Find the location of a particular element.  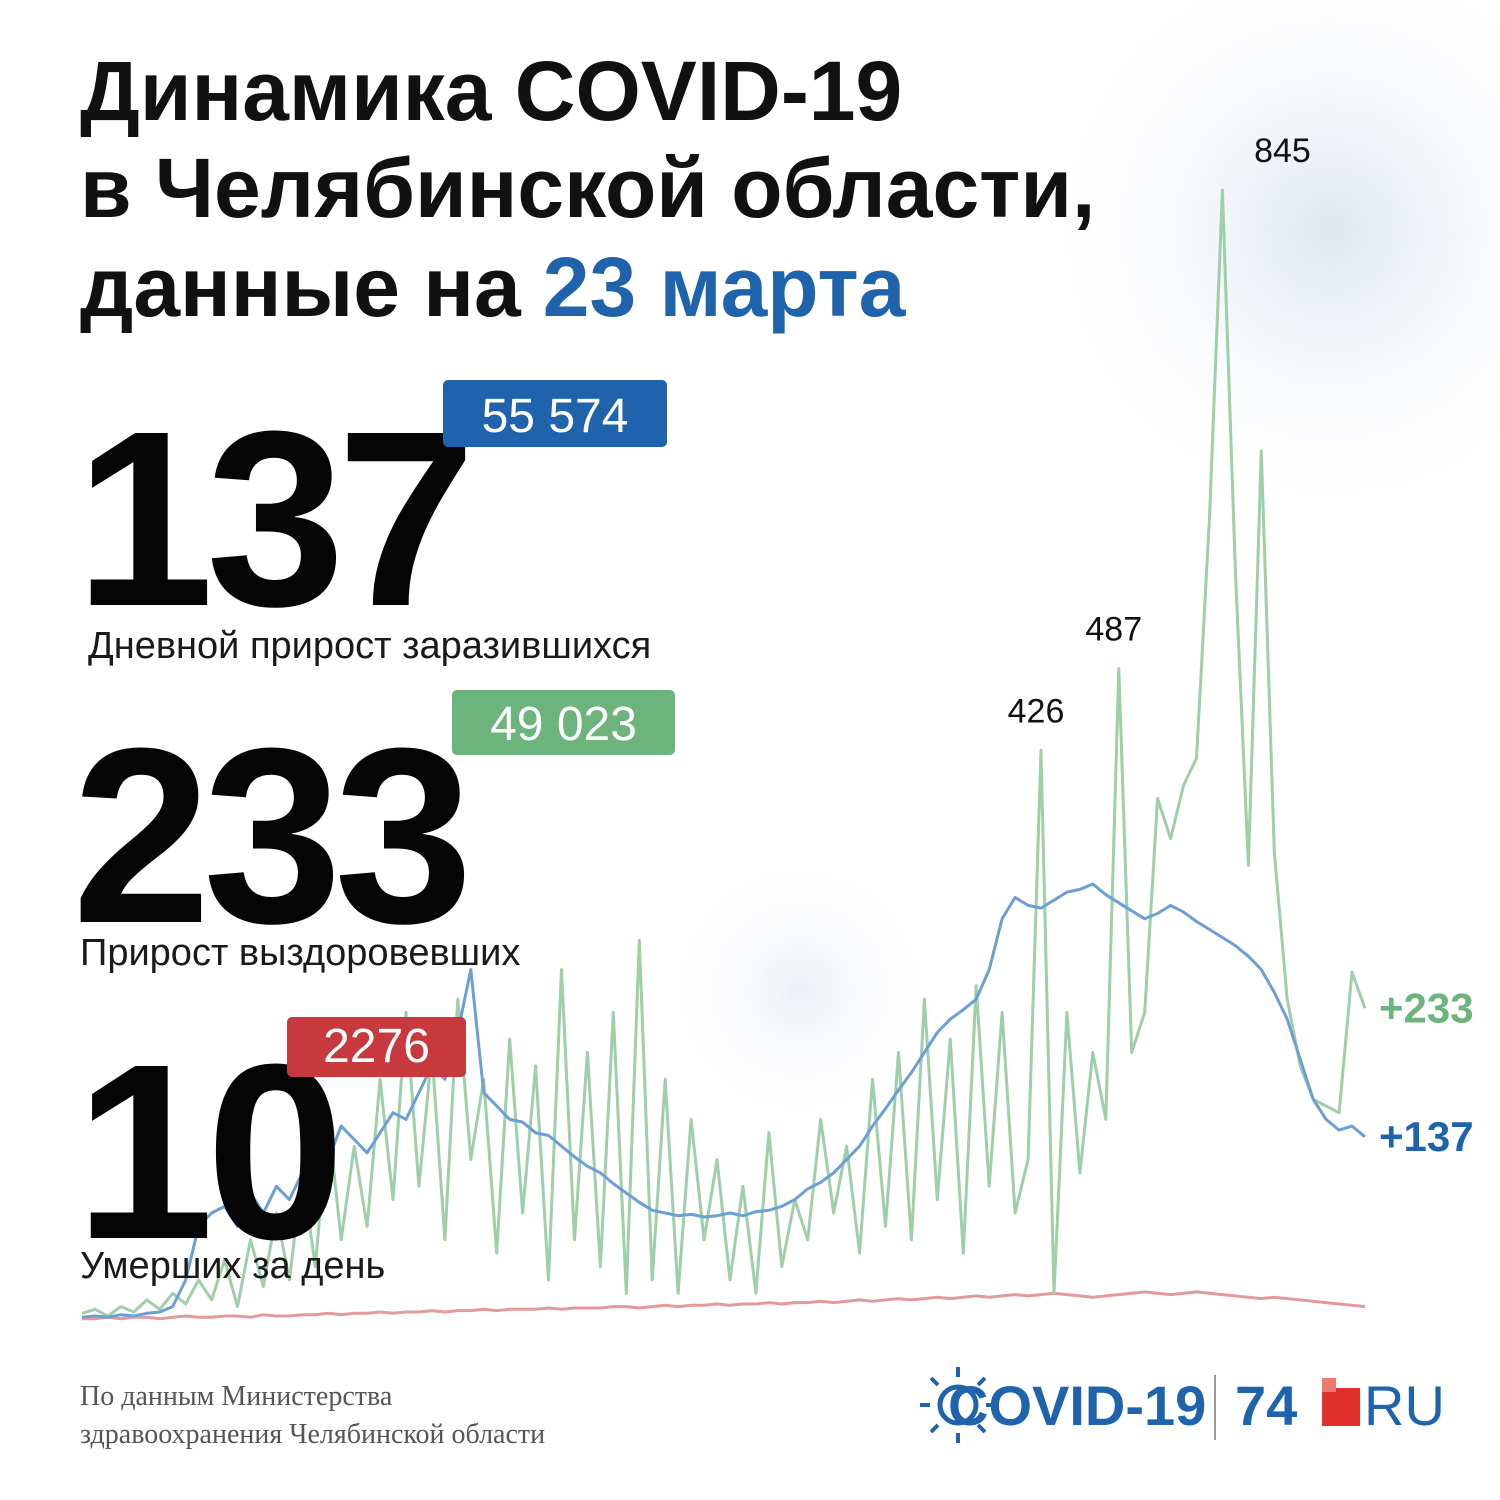

logo-icon is located at coordinates (958, 1405).